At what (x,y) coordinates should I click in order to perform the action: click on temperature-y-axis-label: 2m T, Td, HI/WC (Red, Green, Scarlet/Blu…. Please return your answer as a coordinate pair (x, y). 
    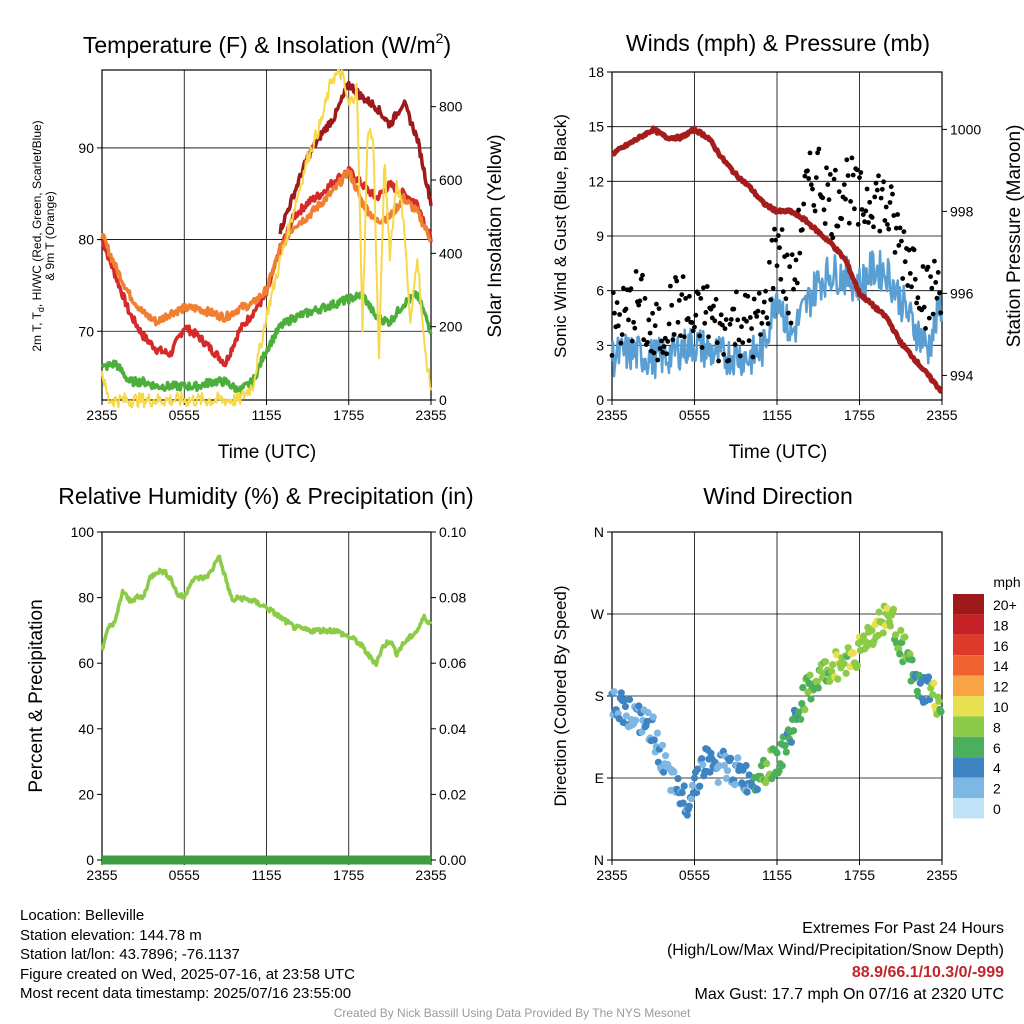
    Looking at the image, I should click on (43, 235).